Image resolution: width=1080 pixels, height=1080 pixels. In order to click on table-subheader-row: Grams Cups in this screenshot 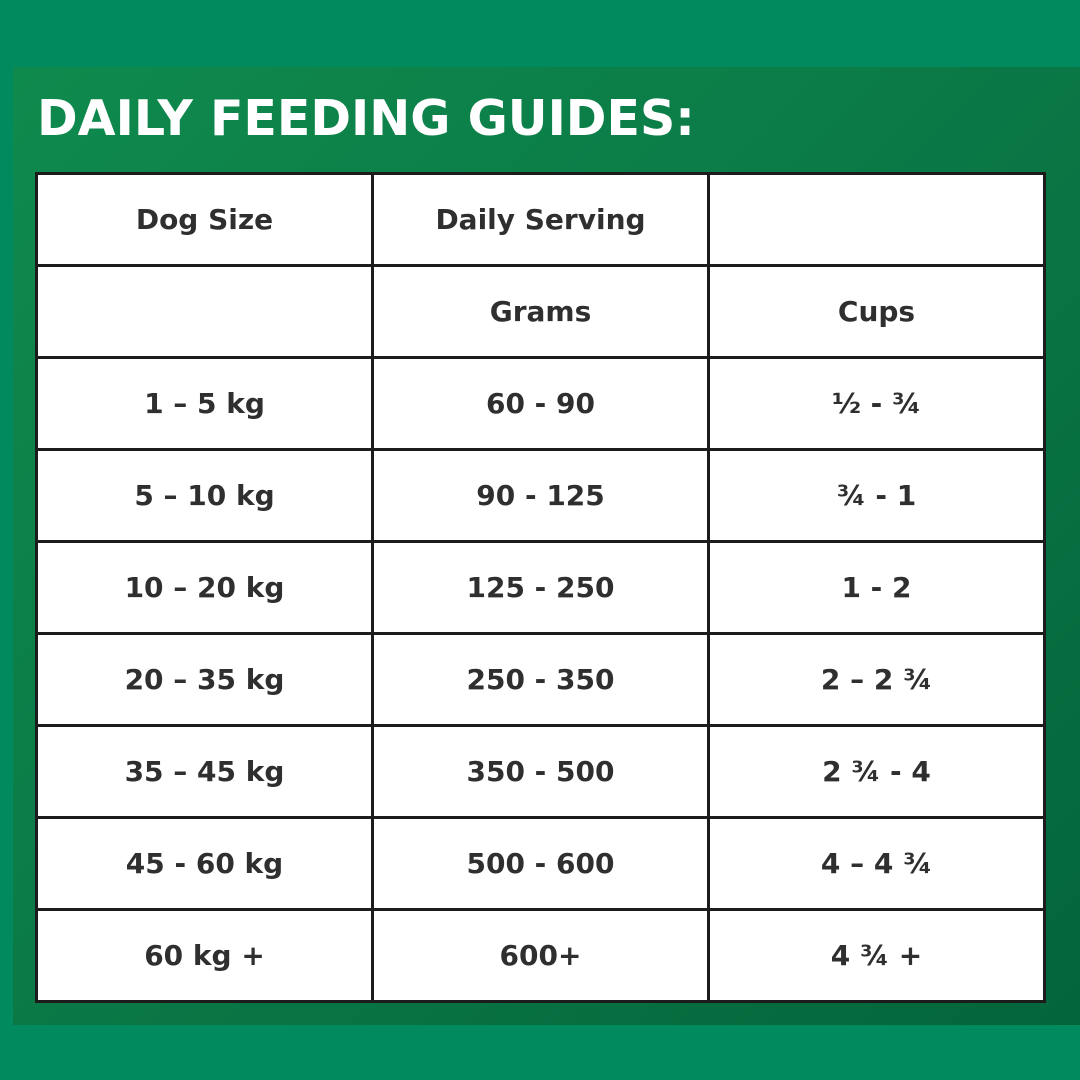, I will do `click(540, 311)`.